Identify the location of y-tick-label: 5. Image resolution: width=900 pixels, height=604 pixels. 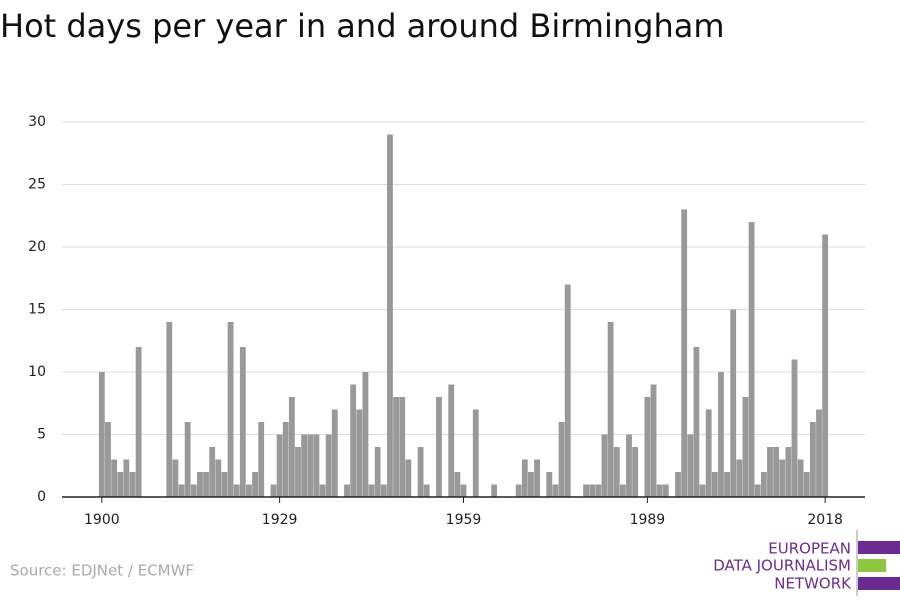
(41, 435).